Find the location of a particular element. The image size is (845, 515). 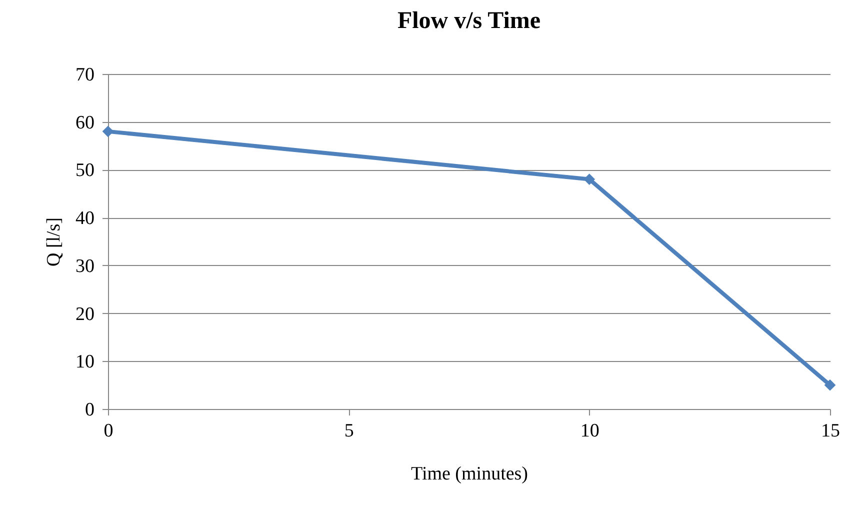

y-tick-label: 60 is located at coordinates (85, 123).